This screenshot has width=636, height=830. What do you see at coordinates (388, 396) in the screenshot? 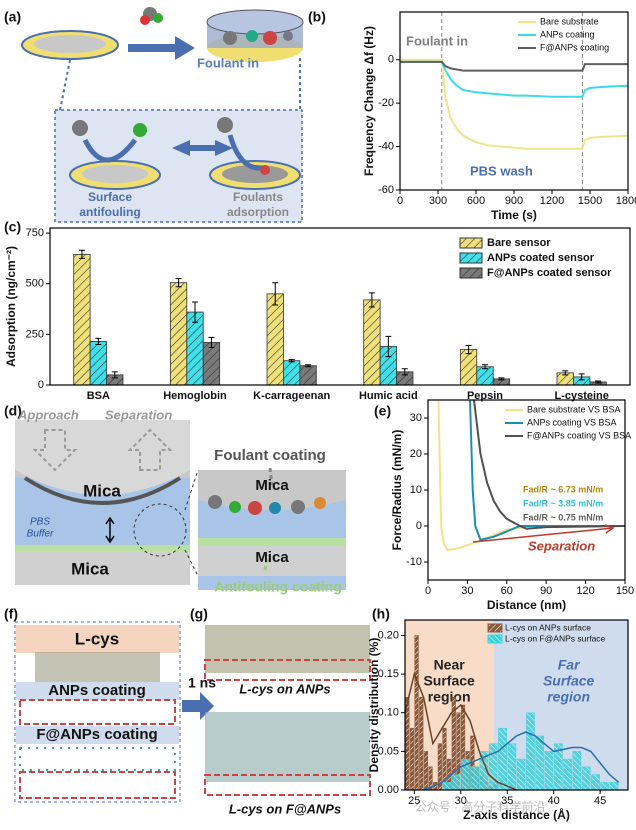
I see `x-tick-label: Humic acid` at bounding box center [388, 396].